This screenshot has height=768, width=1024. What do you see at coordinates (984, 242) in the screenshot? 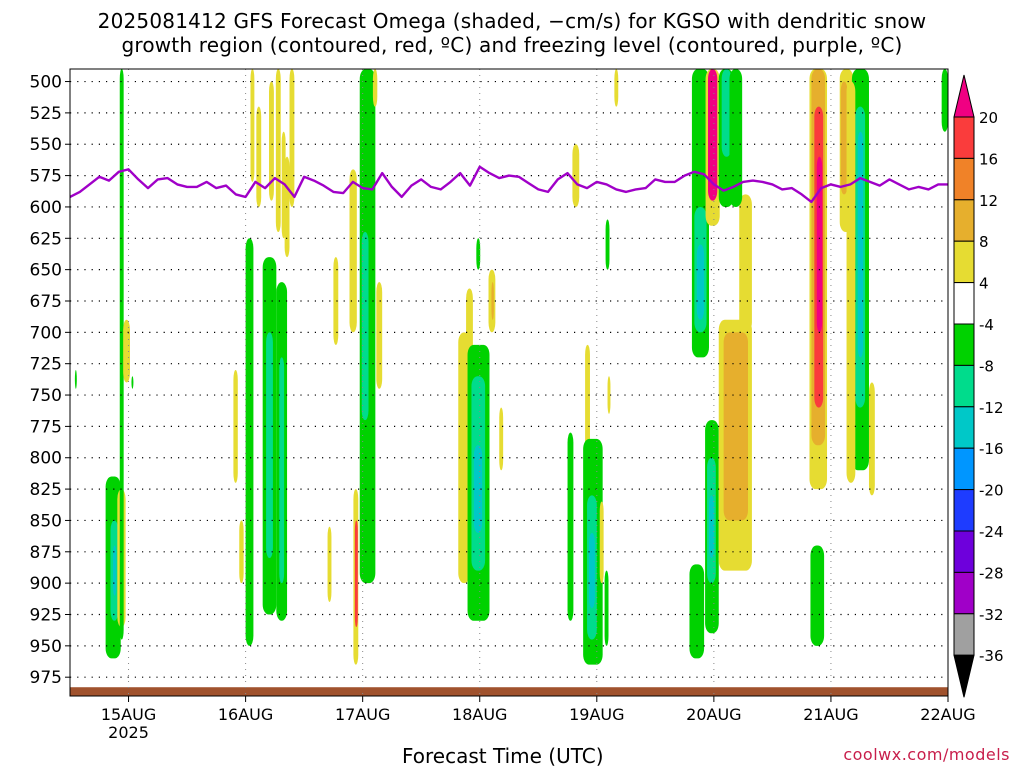
I see `colorbar-label-3: 8` at bounding box center [984, 242].